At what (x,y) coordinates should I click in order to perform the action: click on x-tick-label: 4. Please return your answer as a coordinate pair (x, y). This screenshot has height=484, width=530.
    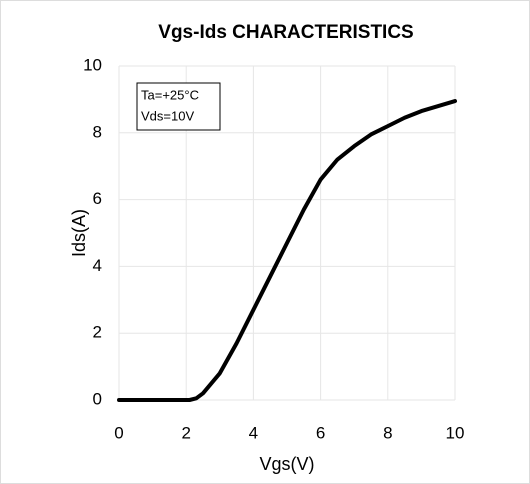
    Looking at the image, I should click on (253, 432).